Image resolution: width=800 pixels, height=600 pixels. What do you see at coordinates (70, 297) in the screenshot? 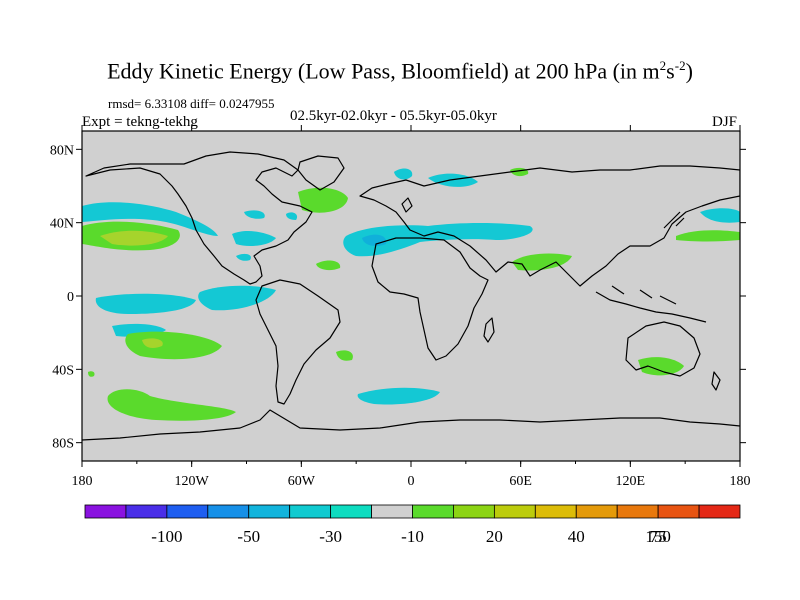
I see `lat-label: 0` at bounding box center [70, 297].